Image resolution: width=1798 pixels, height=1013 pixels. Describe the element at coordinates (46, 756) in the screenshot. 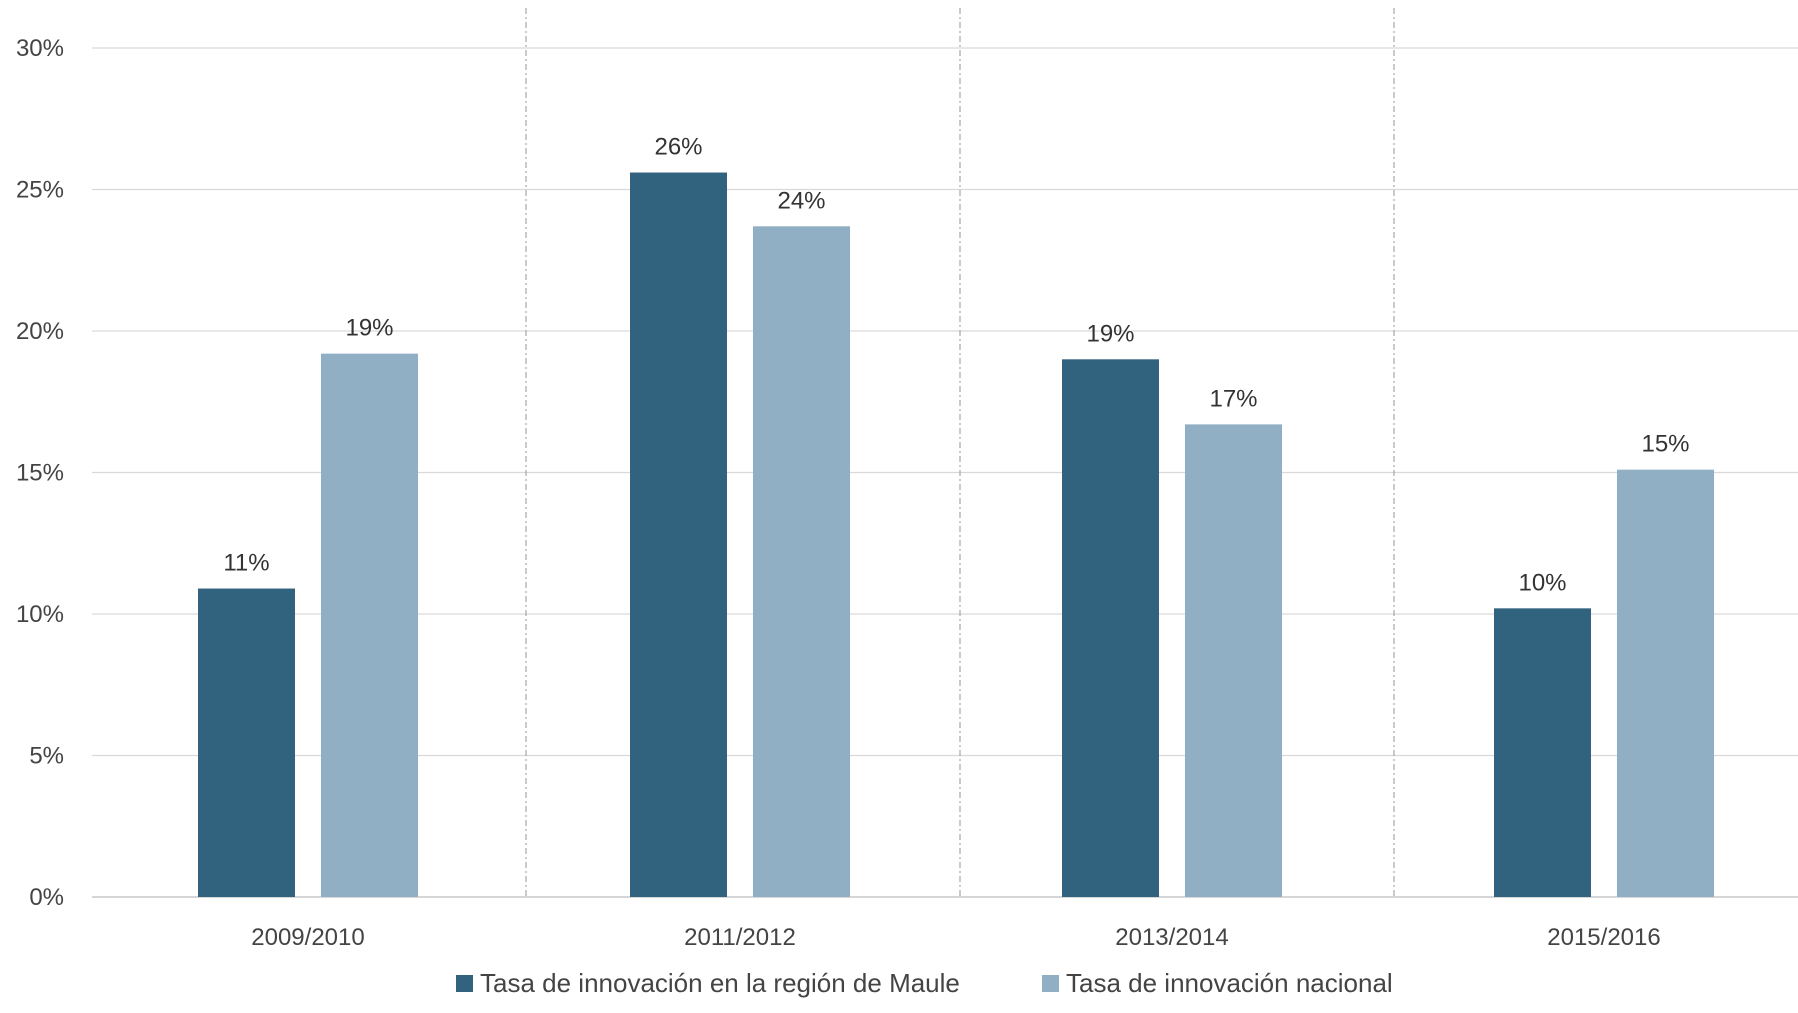

I see `y-tick-label: 5%` at that location.